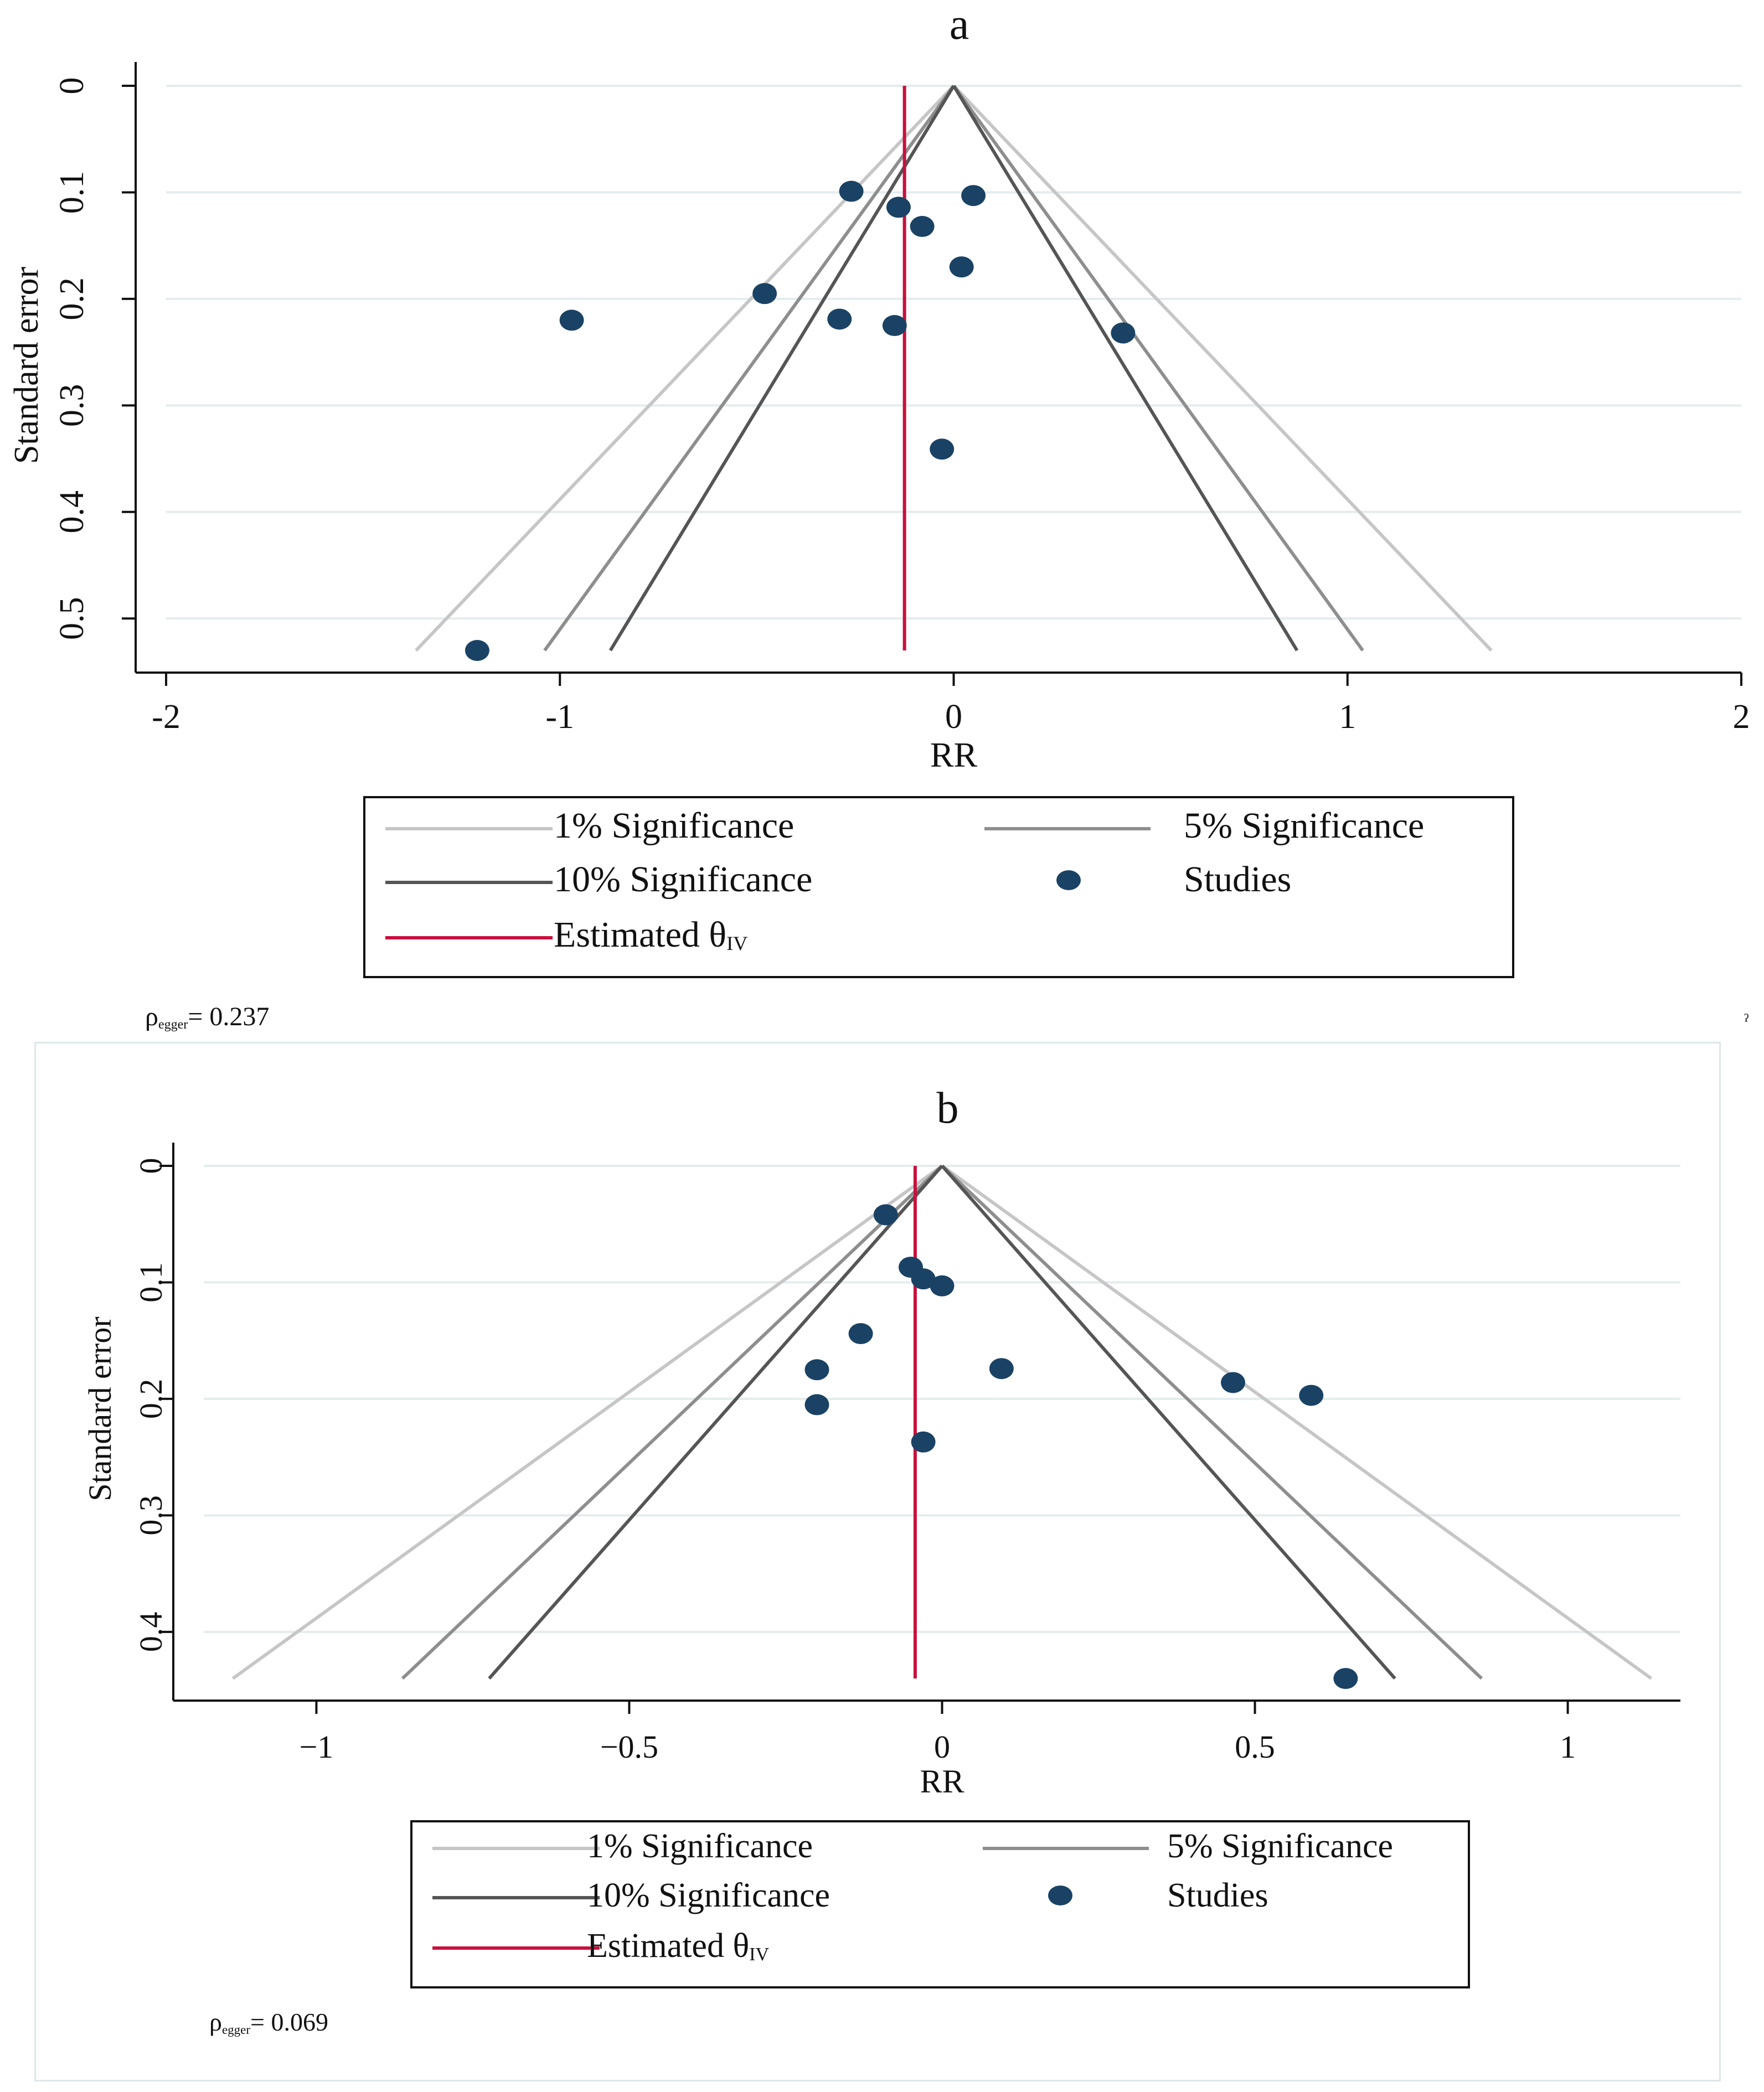 Image resolution: width=1764 pixels, height=2092 pixels. What do you see at coordinates (72, 618) in the screenshot?
I see `y-tick-label: 0.5` at bounding box center [72, 618].